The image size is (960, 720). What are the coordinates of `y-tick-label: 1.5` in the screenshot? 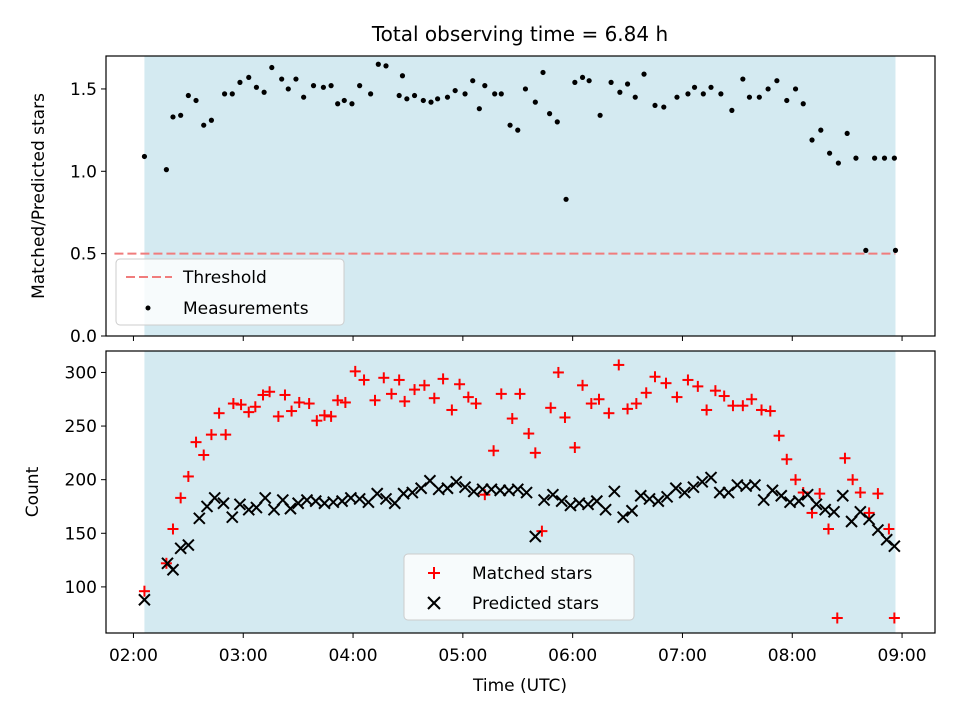 It's located at (83, 90).